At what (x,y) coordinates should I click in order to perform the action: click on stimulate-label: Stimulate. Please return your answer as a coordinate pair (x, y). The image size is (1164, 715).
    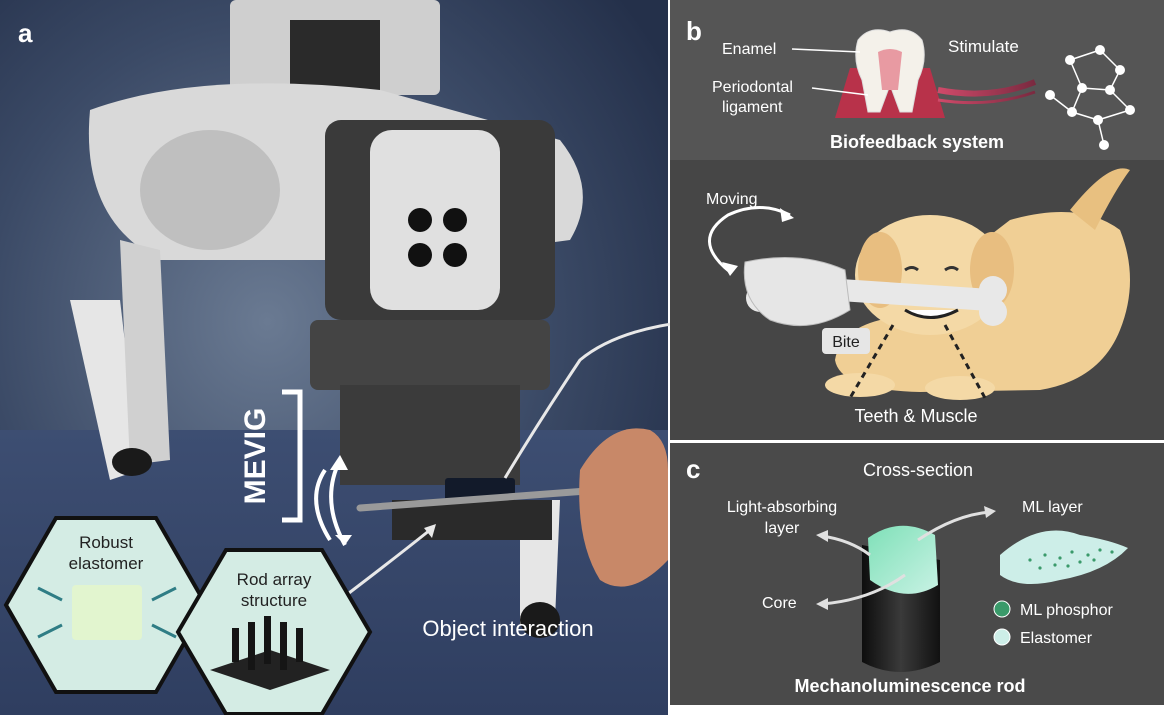
    Looking at the image, I should click on (983, 46).